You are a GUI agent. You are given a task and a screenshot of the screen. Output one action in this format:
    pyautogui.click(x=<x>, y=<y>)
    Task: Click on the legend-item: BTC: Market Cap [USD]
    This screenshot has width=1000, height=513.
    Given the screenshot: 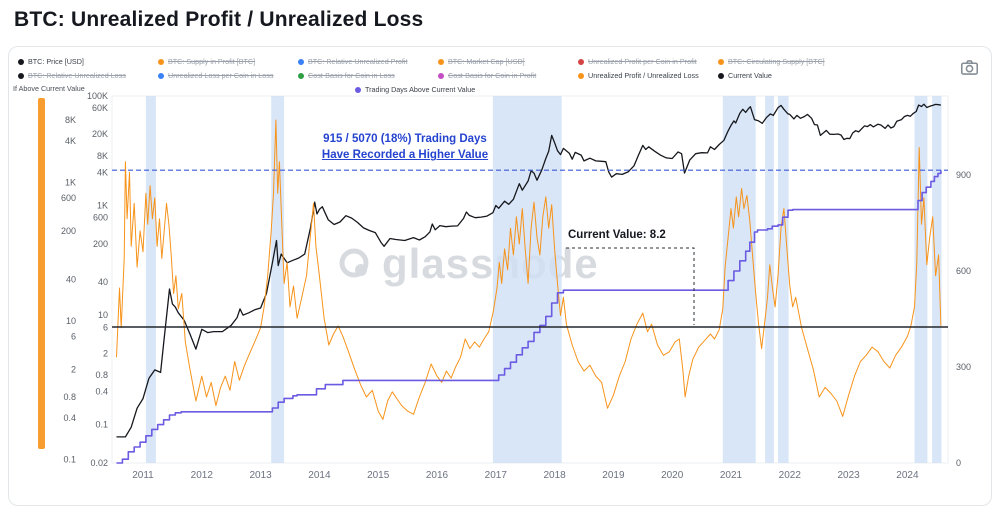 What is the action you would take?
    pyautogui.click(x=508, y=61)
    